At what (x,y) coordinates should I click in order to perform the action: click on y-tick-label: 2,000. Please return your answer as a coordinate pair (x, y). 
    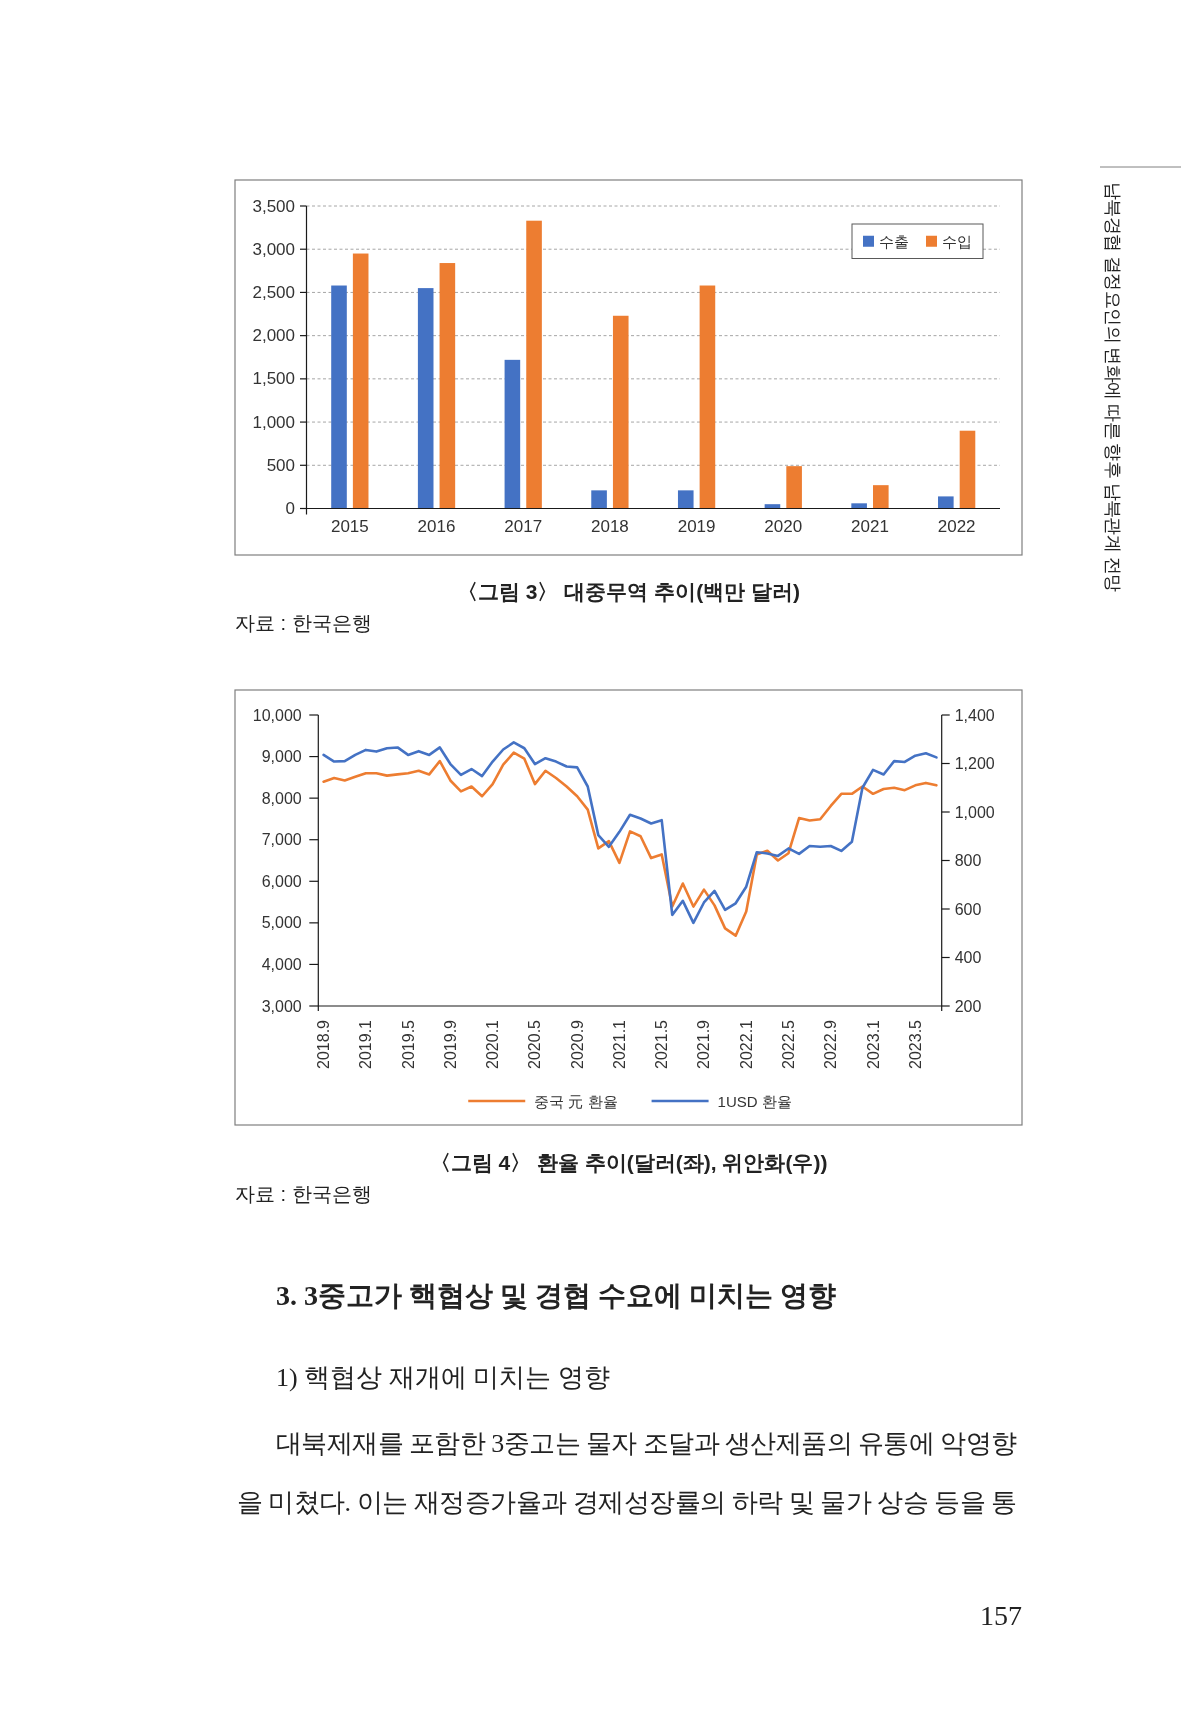
    Looking at the image, I should click on (273, 336).